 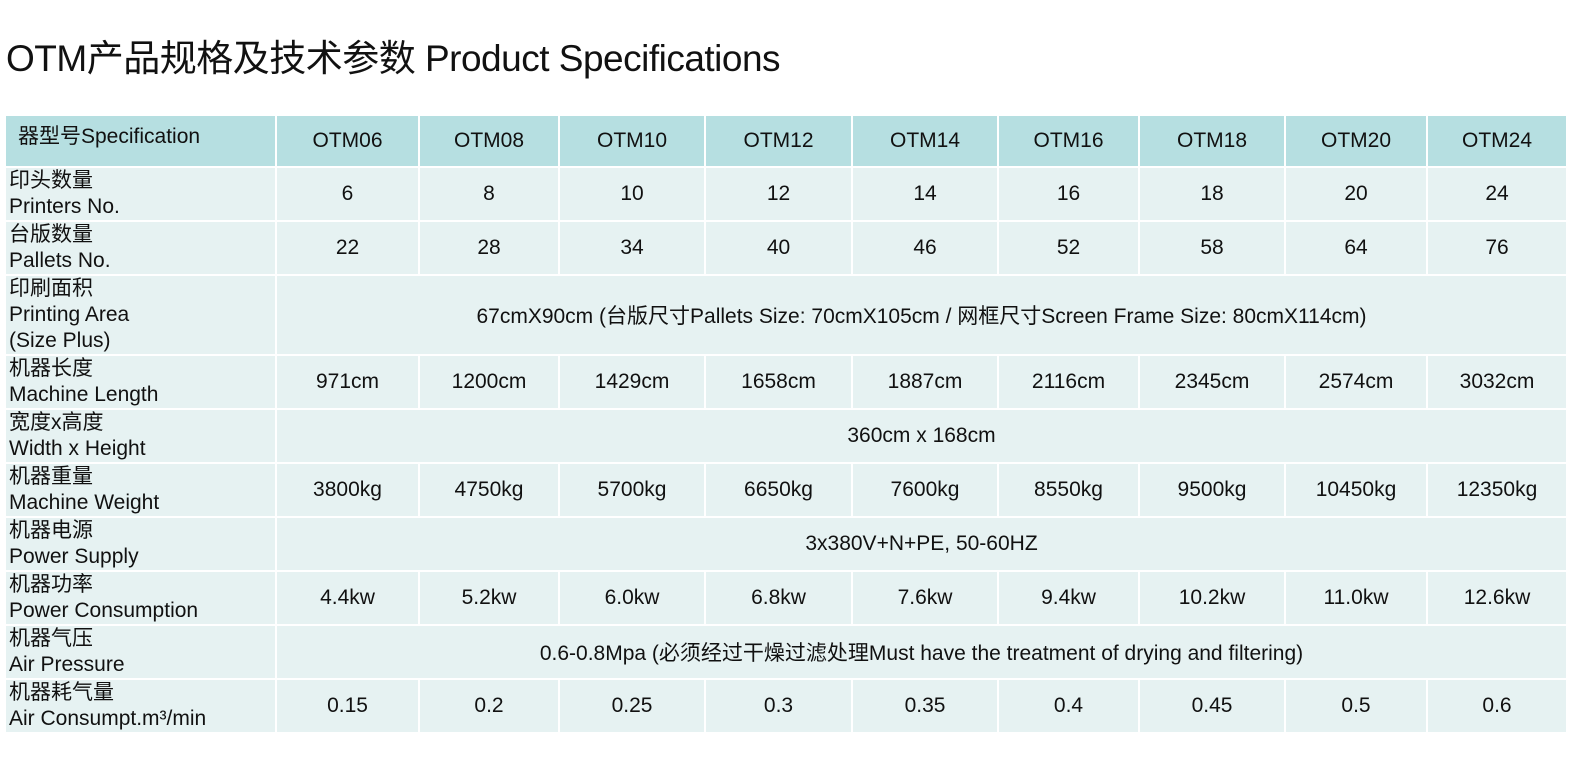 What do you see at coordinates (1356, 194) in the screenshot?
I see `cell: 20` at bounding box center [1356, 194].